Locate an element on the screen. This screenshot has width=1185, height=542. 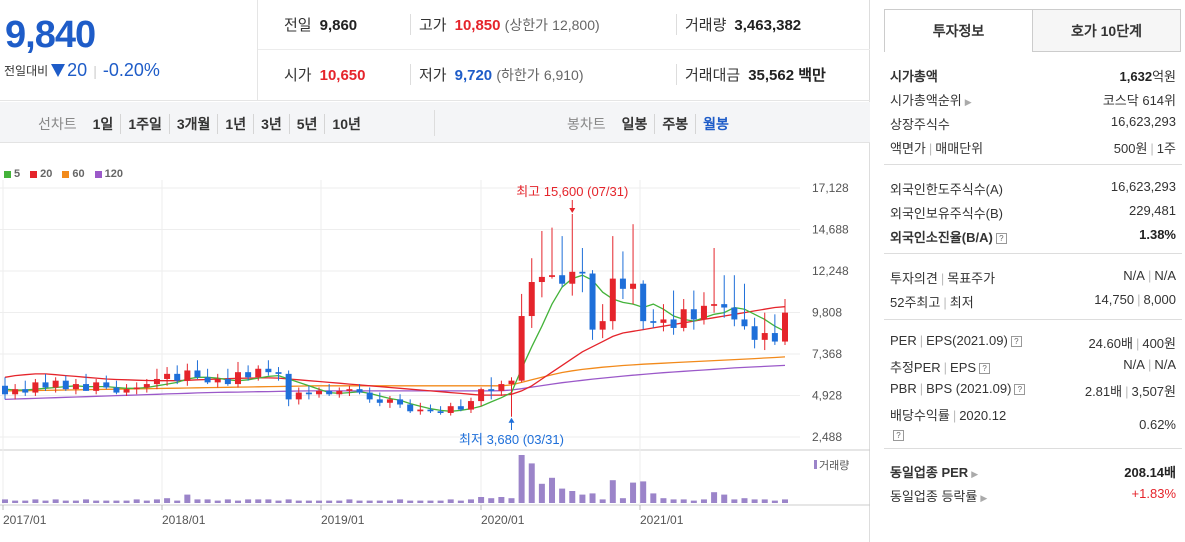
target-value: N/A is located at coordinates (1165, 275).